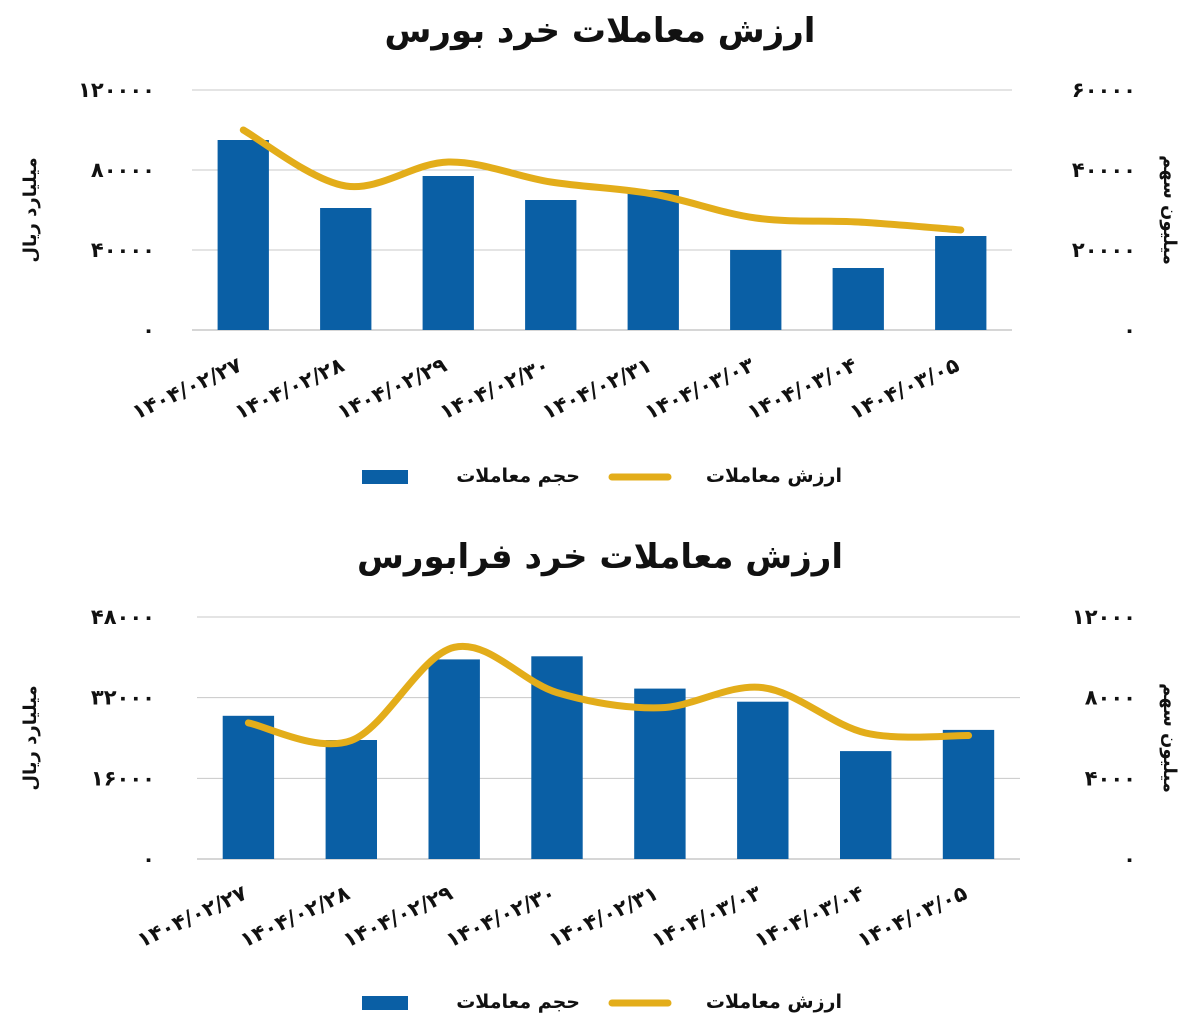 This screenshot has height=1035, width=1200. What do you see at coordinates (1104, 170) in the screenshot?
I see `y-right-tick-label: ۴۰۰۰۰` at bounding box center [1104, 170].